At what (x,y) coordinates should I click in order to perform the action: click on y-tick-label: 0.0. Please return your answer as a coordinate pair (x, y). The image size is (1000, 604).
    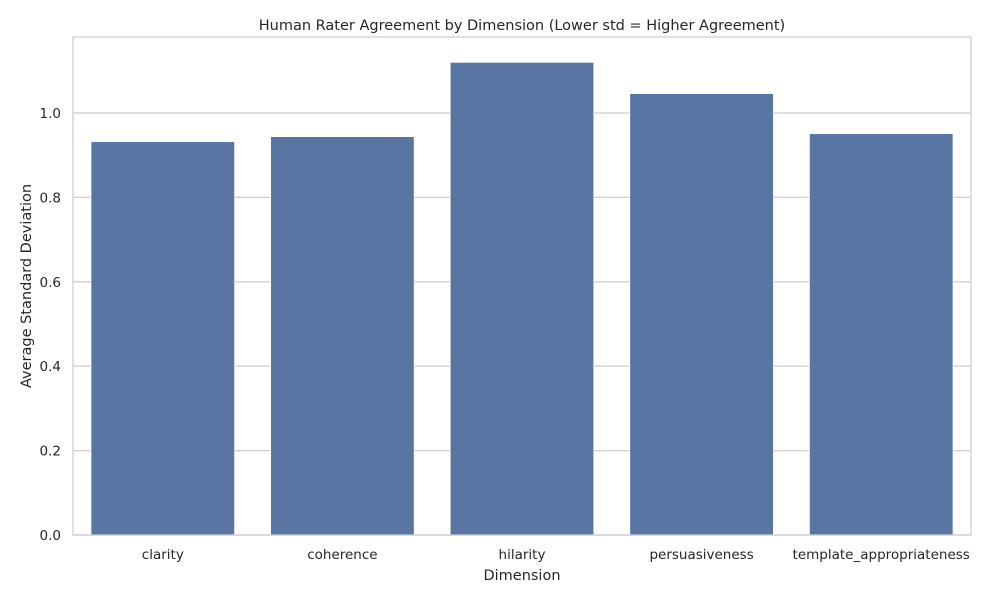
    Looking at the image, I should click on (50, 536).